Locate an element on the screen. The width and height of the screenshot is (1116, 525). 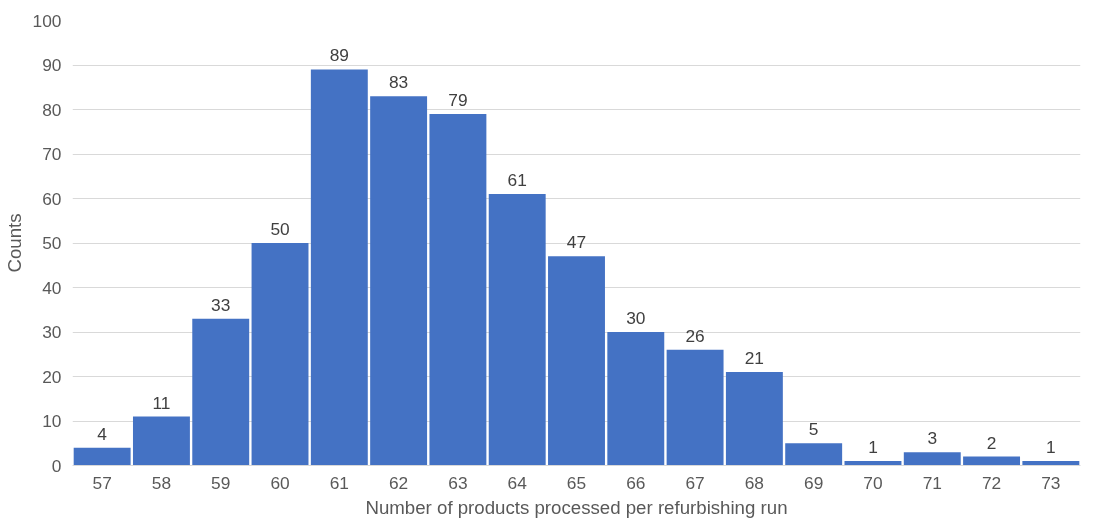
y-tick-label: 70 is located at coordinates (52, 154).